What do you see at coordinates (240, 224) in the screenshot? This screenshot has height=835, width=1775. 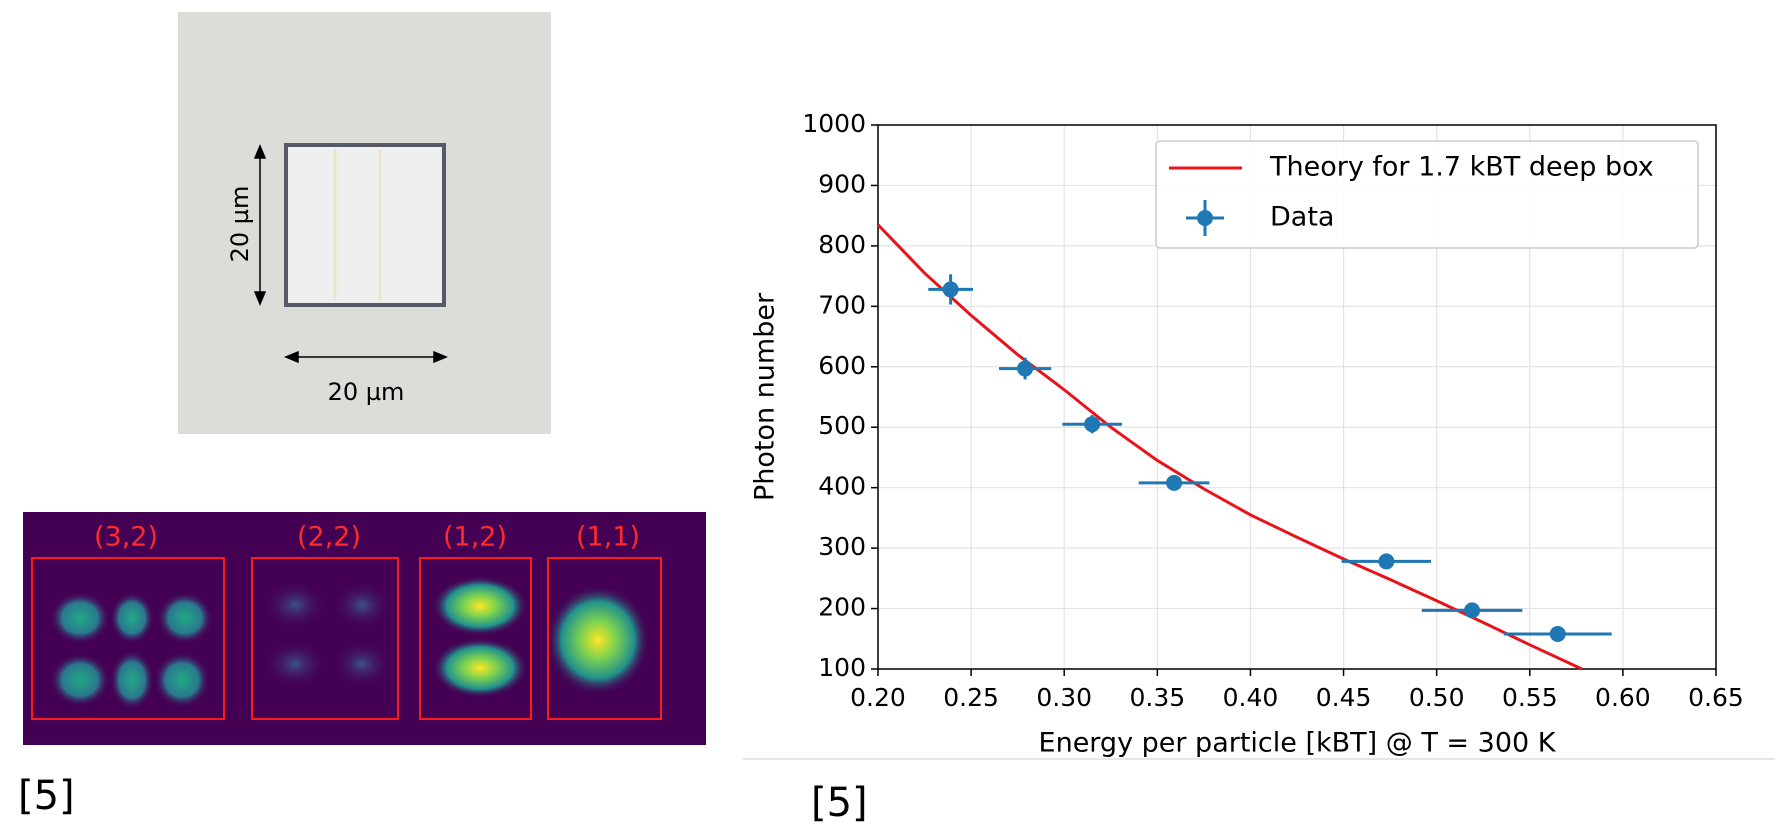 I see `vertical-scale-label: 20 µm` at bounding box center [240, 224].